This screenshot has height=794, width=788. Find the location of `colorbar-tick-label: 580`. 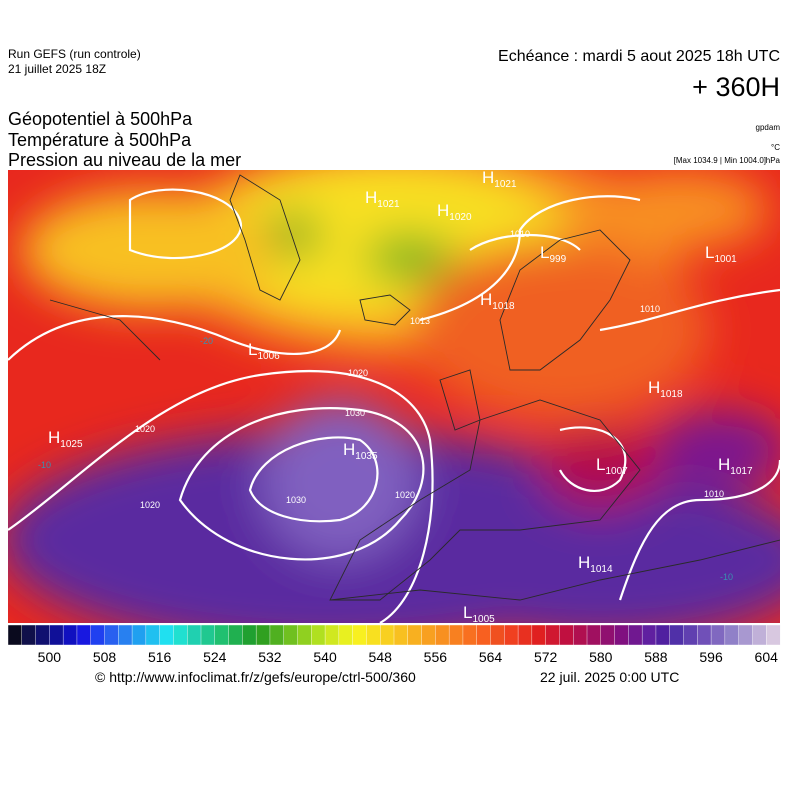

colorbar-tick-label: 580 is located at coordinates (601, 657).